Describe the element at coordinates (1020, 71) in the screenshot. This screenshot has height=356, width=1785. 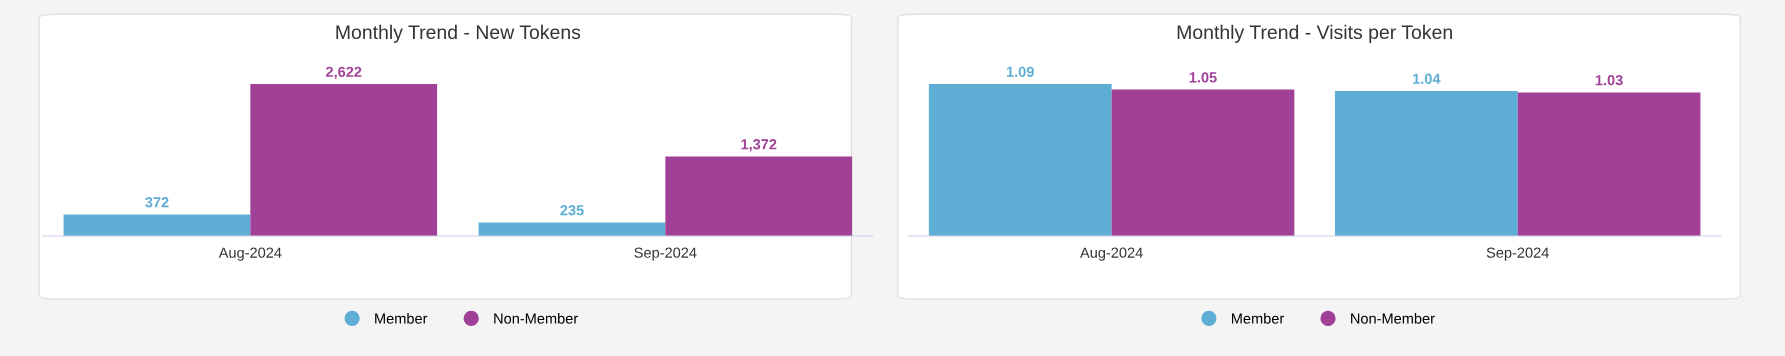
I see `data-label: 1.09` at that location.